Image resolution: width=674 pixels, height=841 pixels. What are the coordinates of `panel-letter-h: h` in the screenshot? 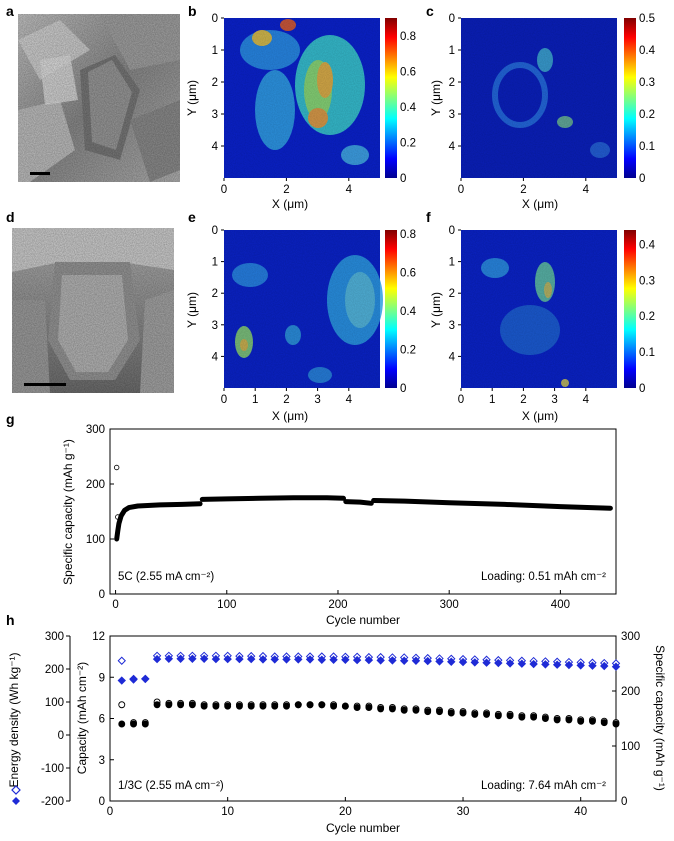 It's located at (10, 620).